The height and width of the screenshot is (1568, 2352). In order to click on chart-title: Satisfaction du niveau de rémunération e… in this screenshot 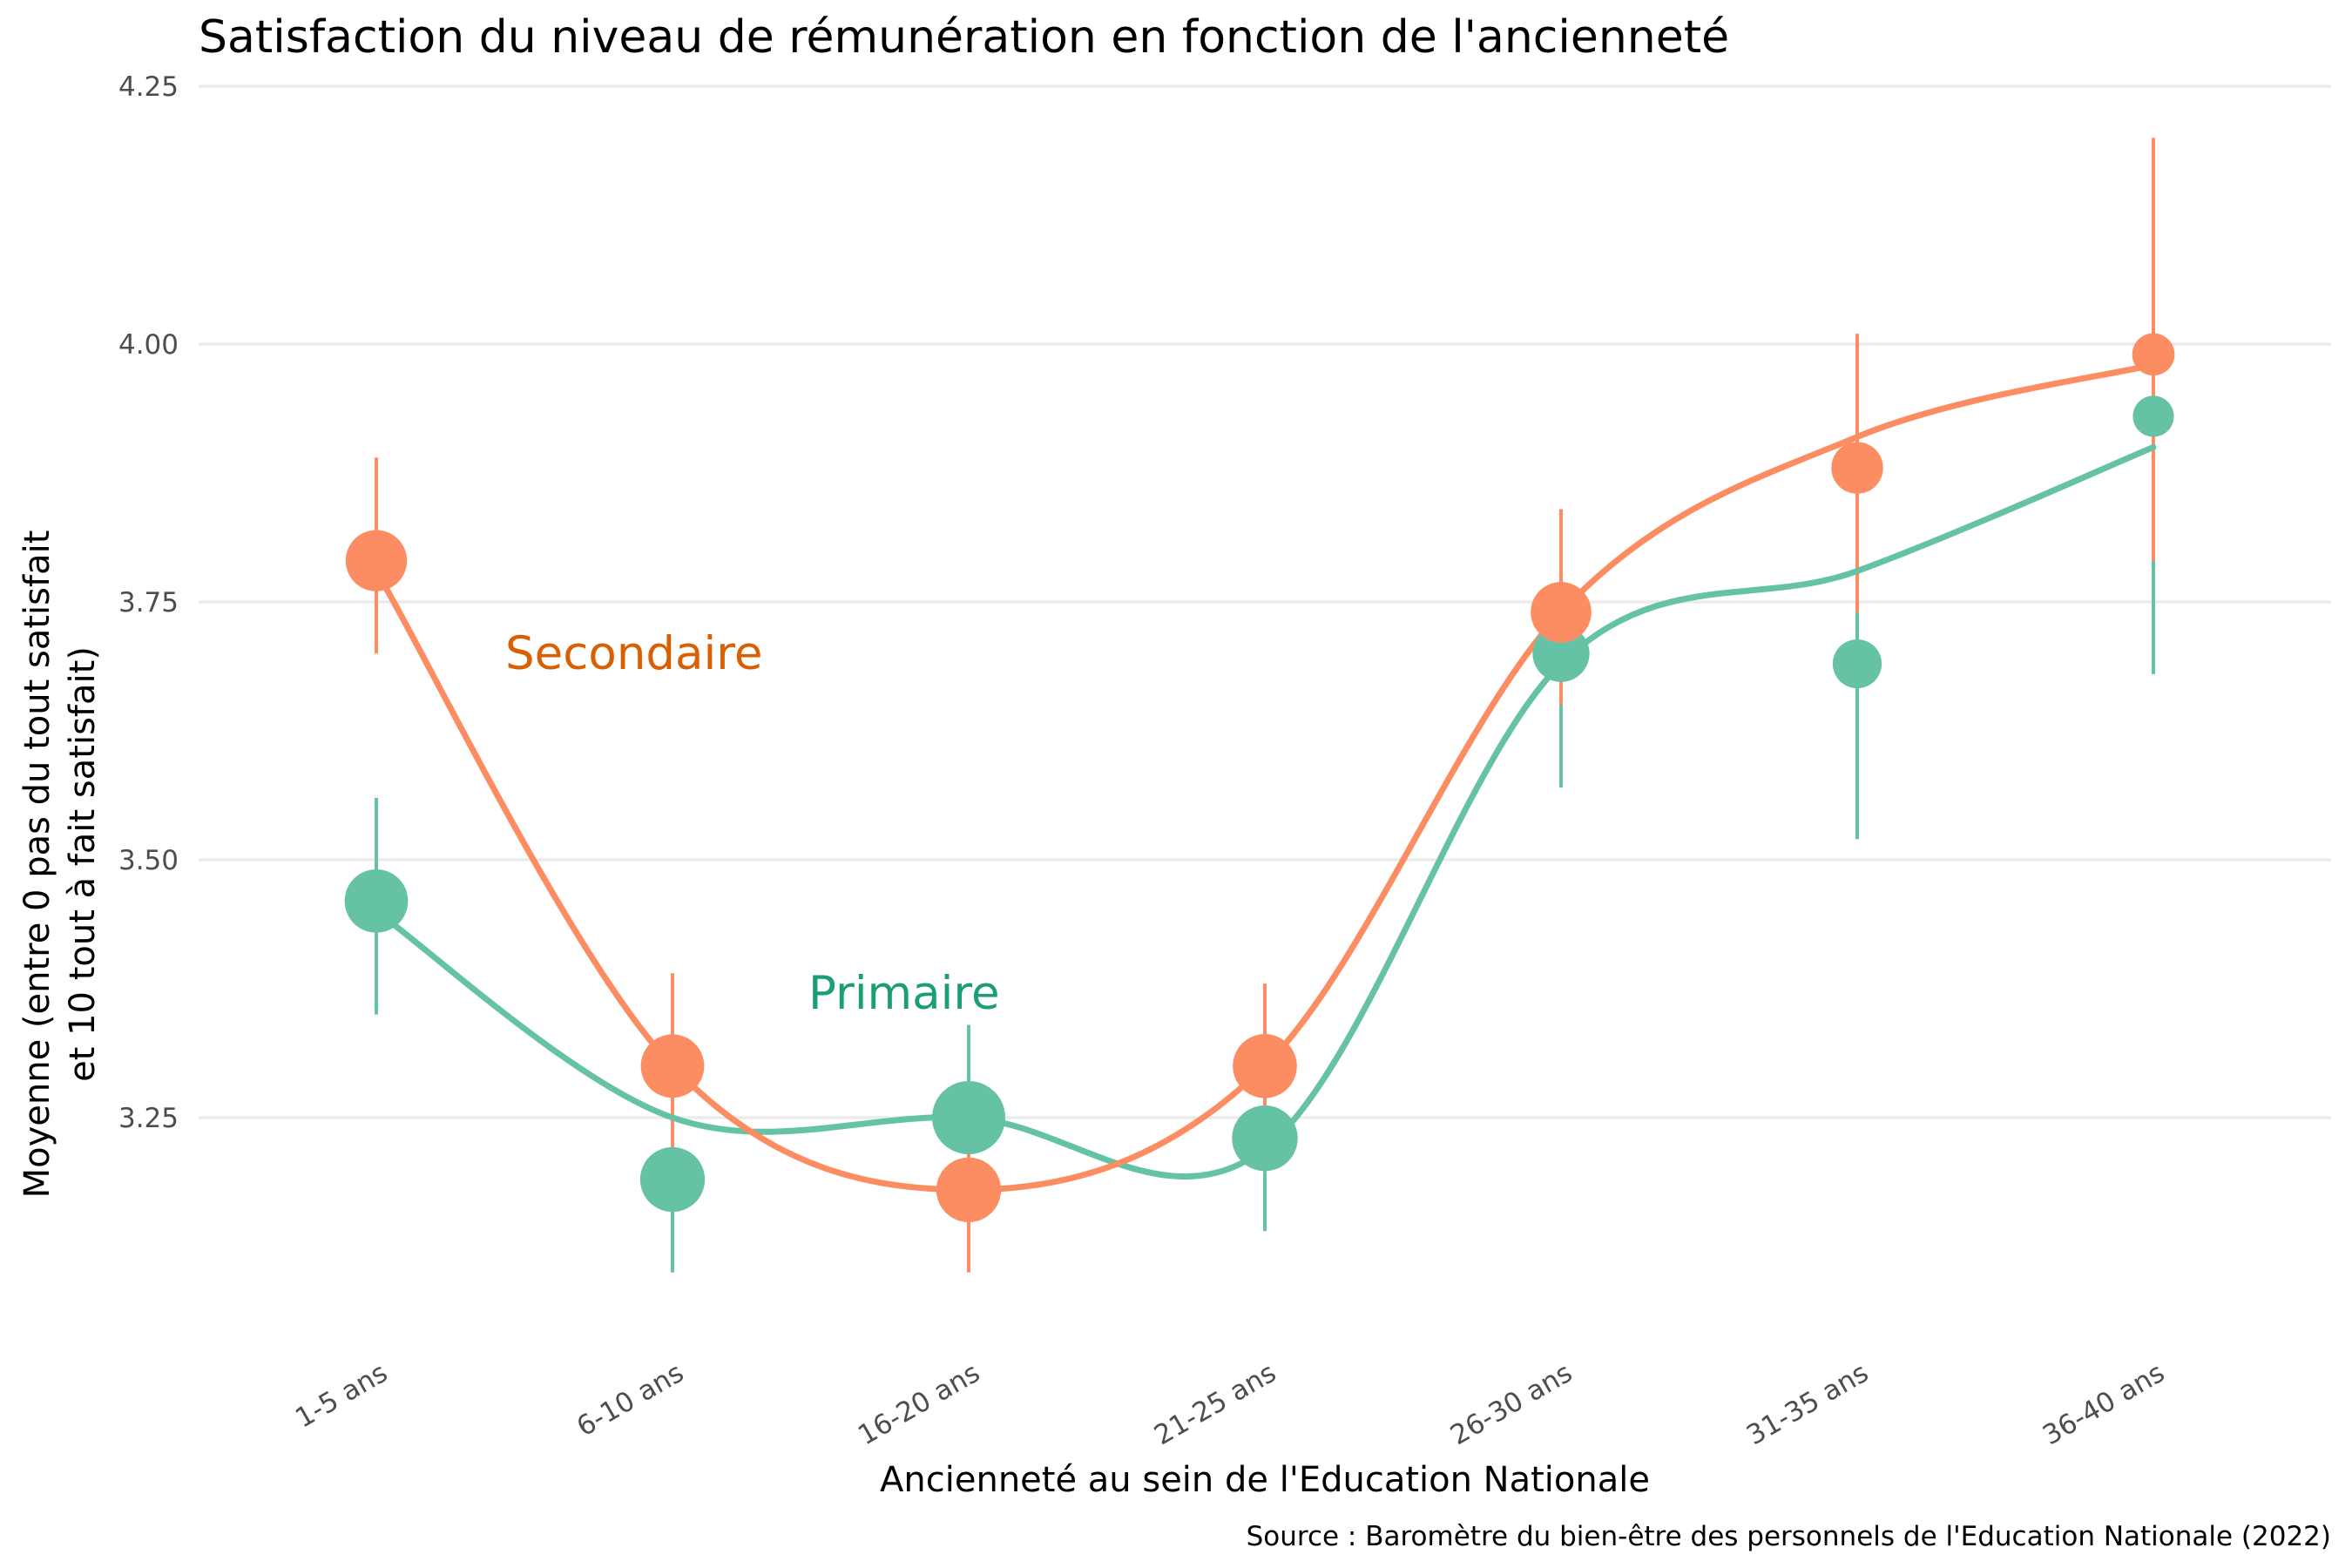, I will do `click(964, 37)`.